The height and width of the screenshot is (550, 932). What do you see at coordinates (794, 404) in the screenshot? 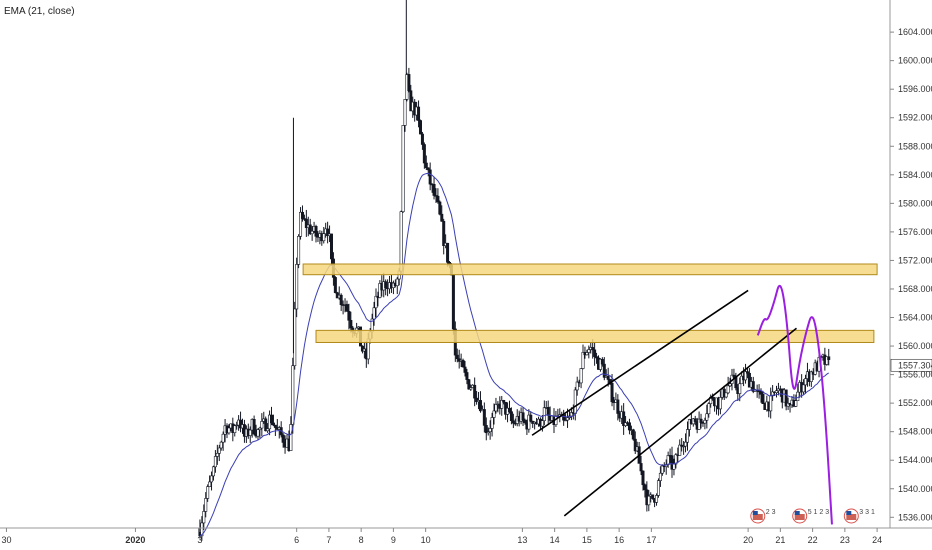
I see `forecast-path` at bounding box center [794, 404].